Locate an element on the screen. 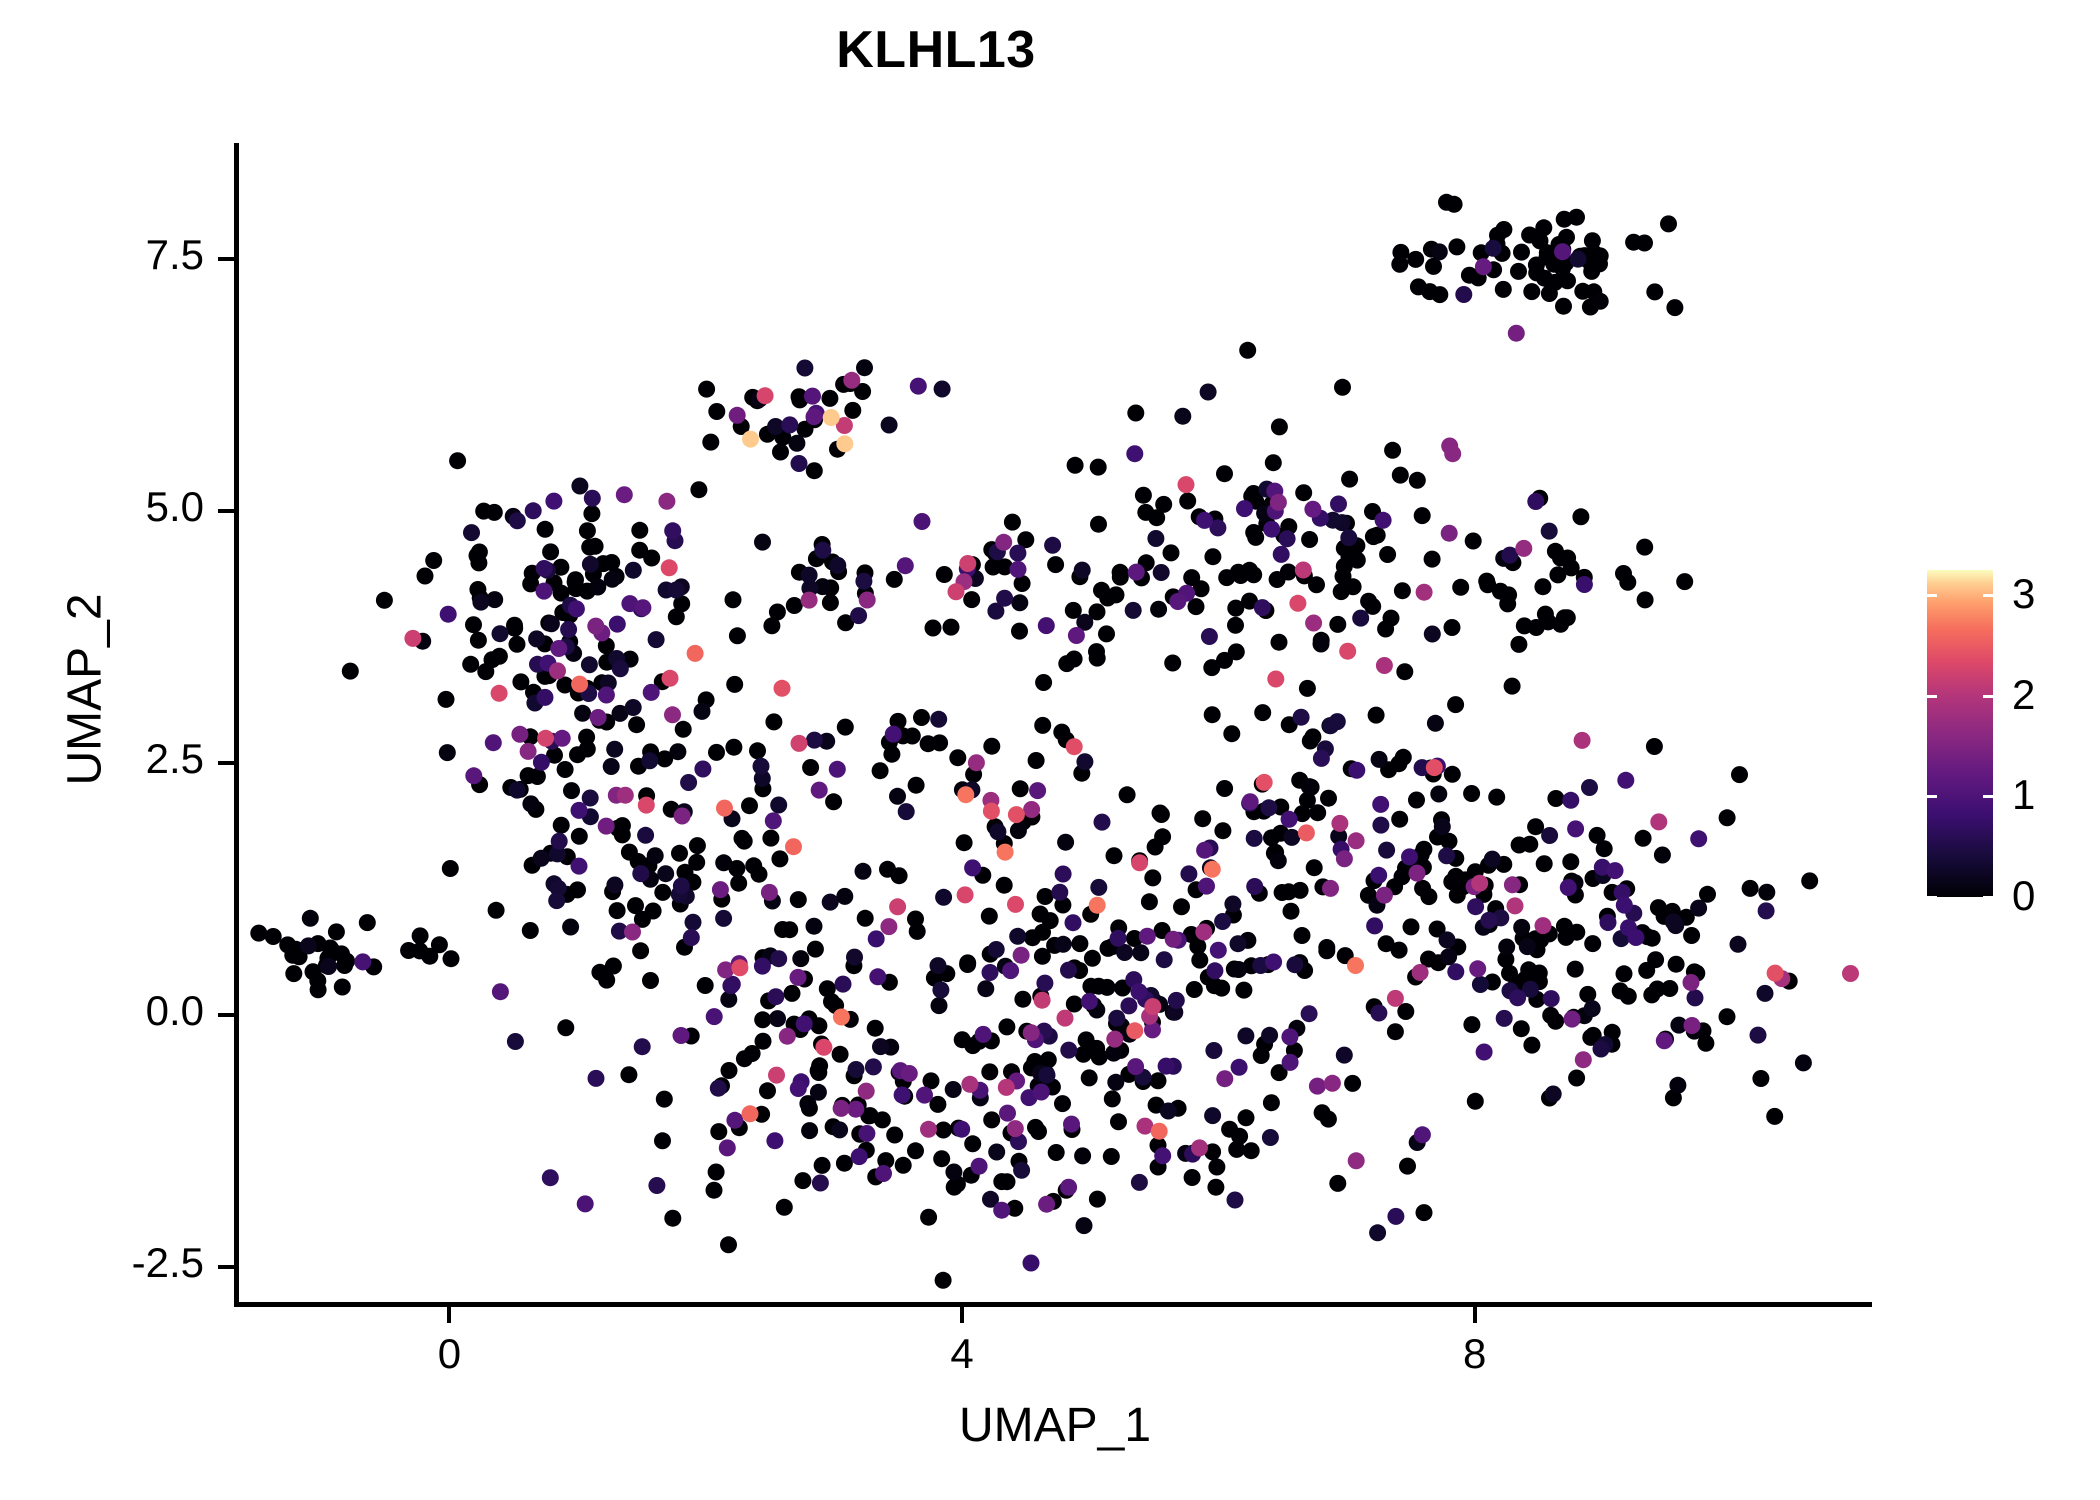  x-tick-mark is located at coordinates (1474, 1315).